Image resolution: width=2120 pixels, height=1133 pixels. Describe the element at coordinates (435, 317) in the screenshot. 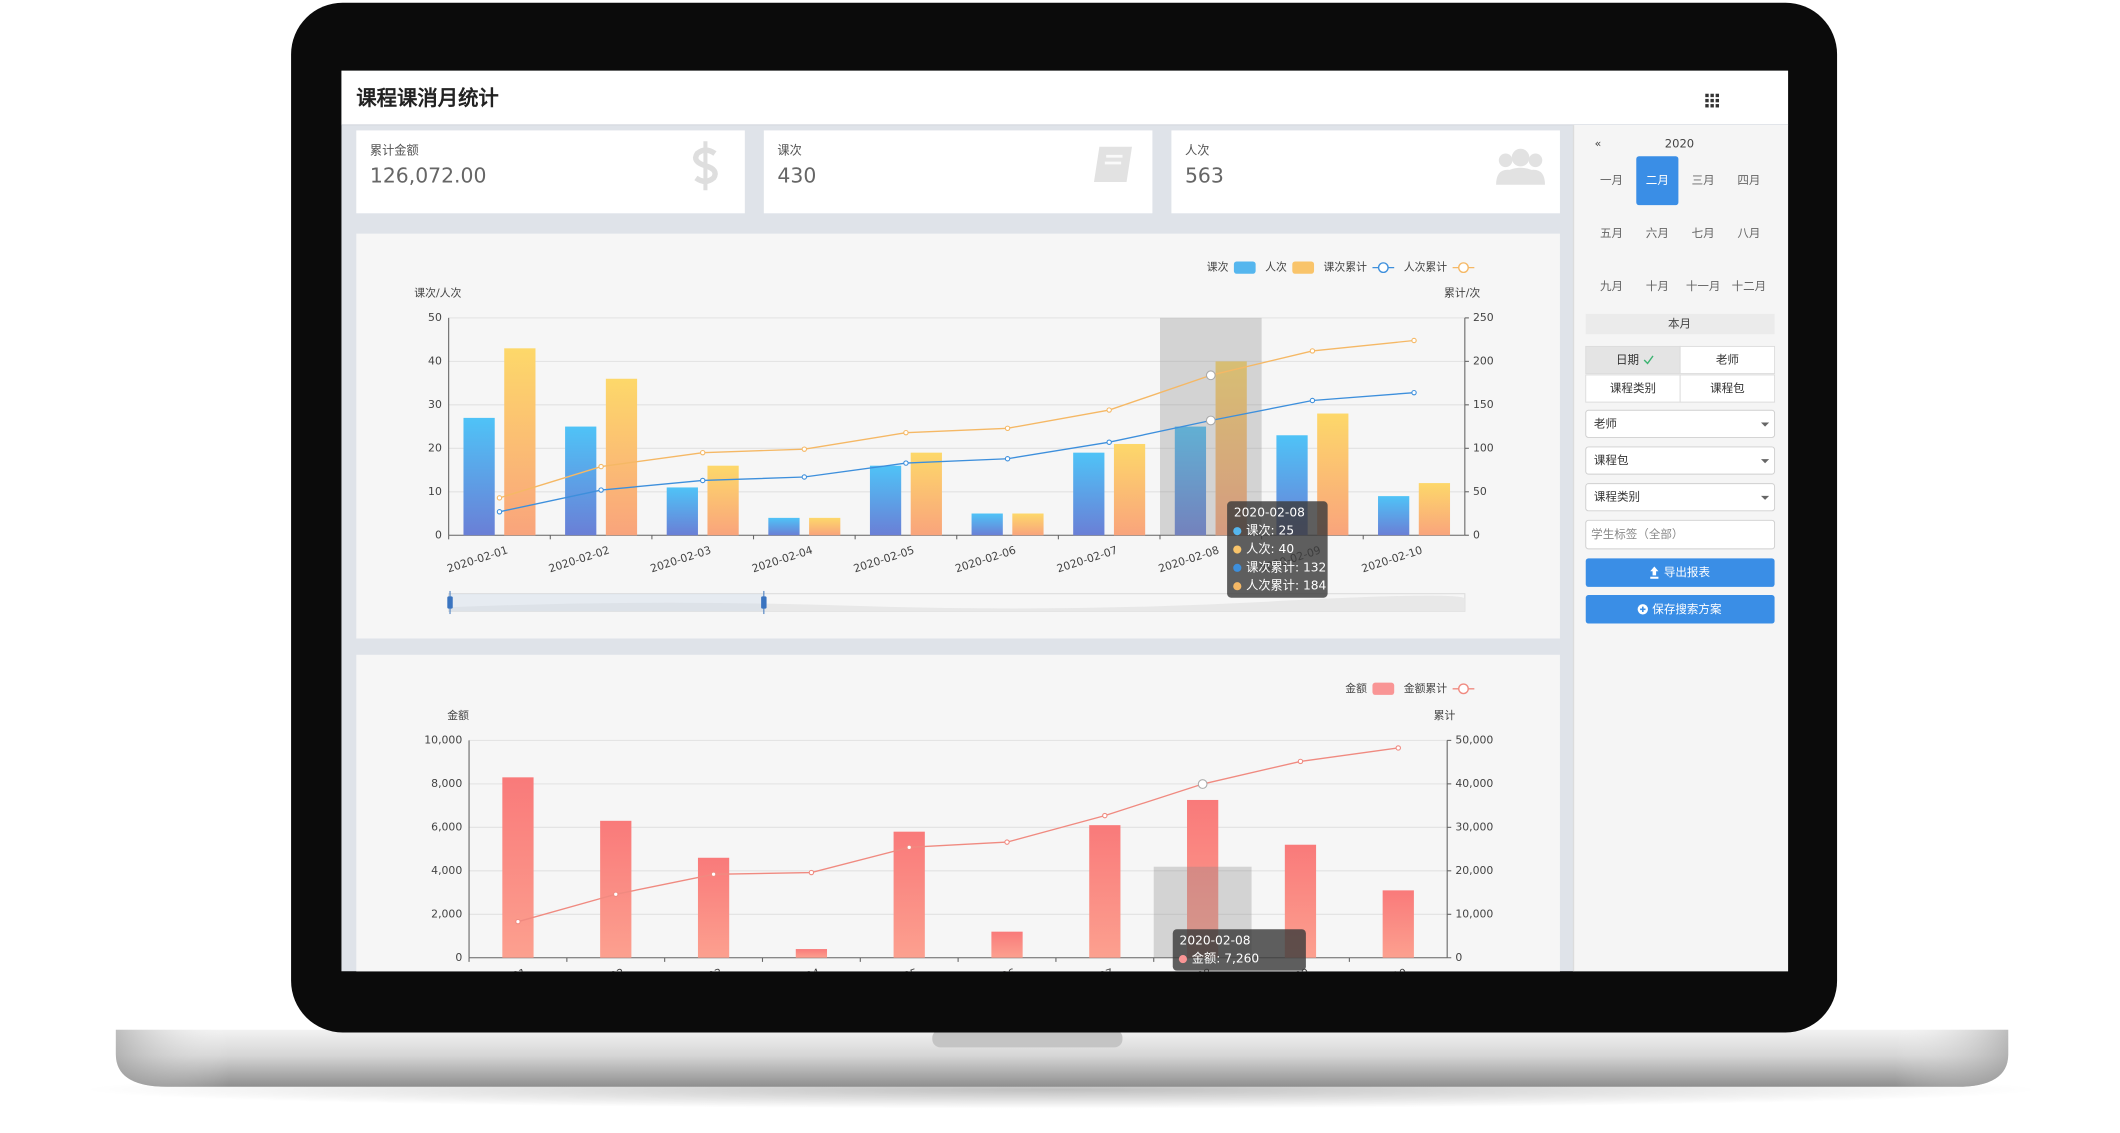

I see `y-tick-label: 50` at that location.